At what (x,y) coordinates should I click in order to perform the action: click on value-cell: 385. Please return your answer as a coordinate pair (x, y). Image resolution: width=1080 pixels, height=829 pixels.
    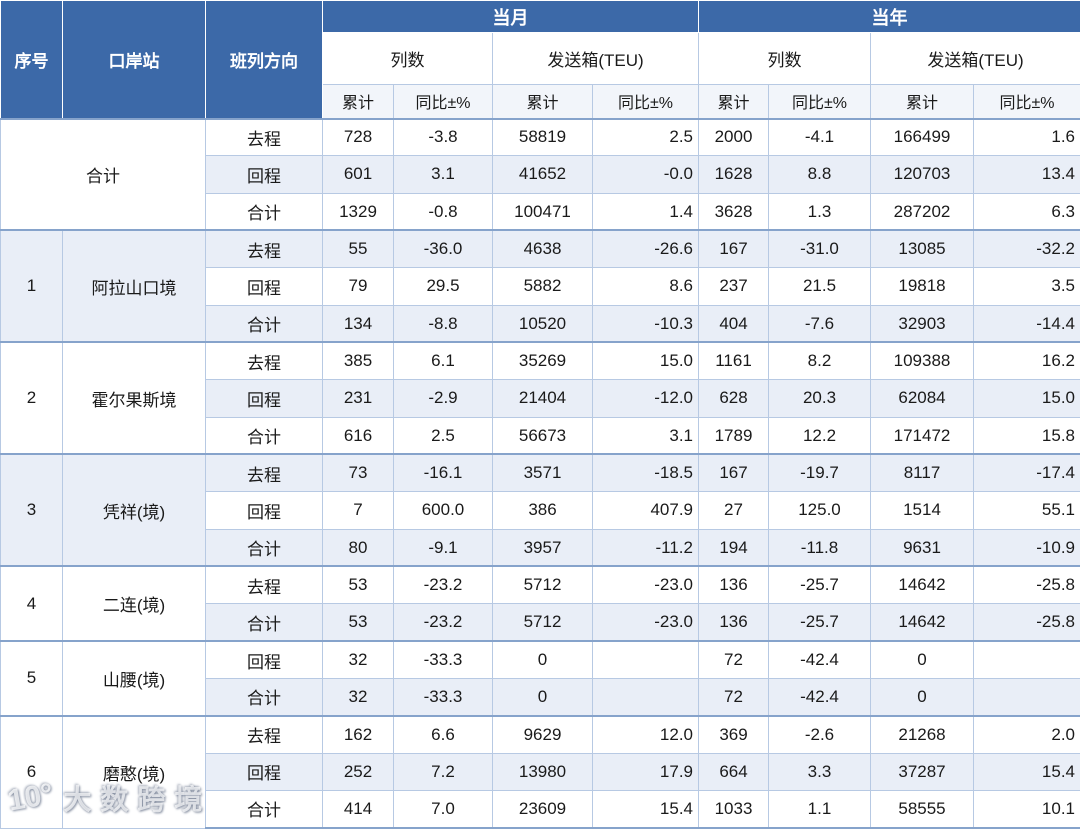
    Looking at the image, I should click on (358, 361).